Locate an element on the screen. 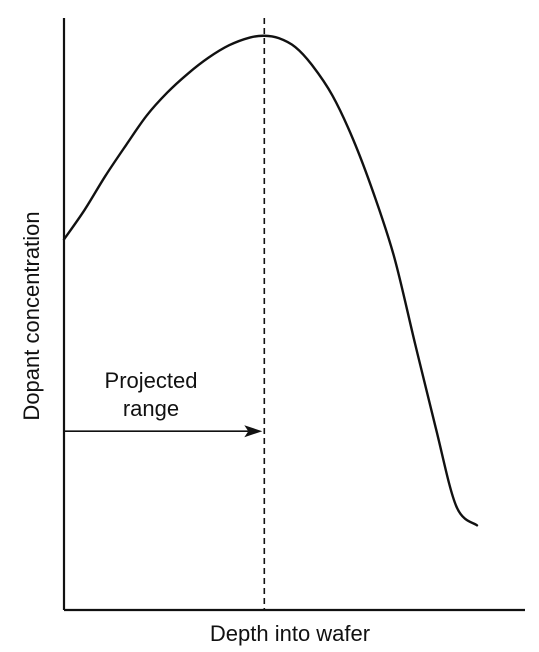 The width and height of the screenshot is (539, 652). projected-range-arrowhead is located at coordinates (253, 431).